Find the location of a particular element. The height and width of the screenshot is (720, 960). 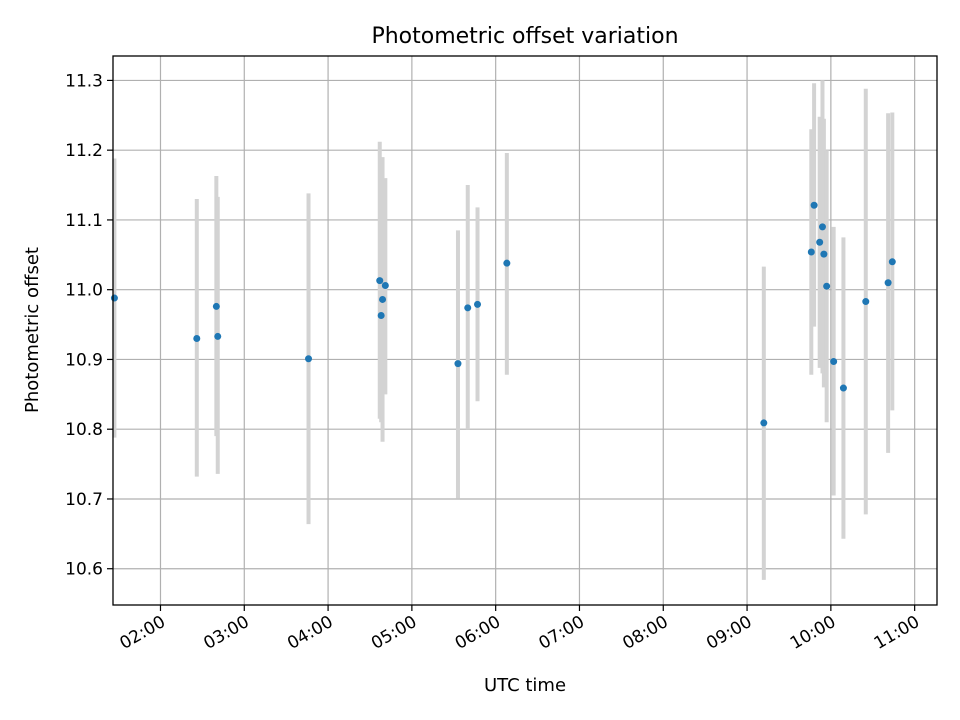

x-tick-label: 06:00 is located at coordinates (478, 633).